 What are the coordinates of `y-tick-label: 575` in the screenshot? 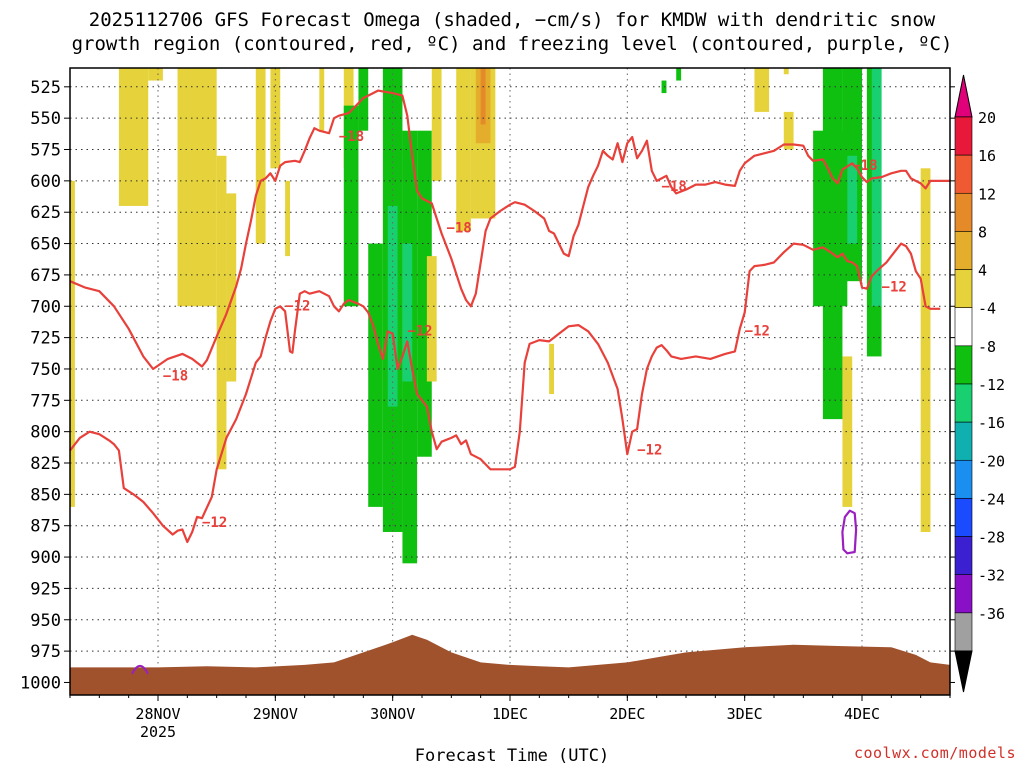 It's located at (45, 151).